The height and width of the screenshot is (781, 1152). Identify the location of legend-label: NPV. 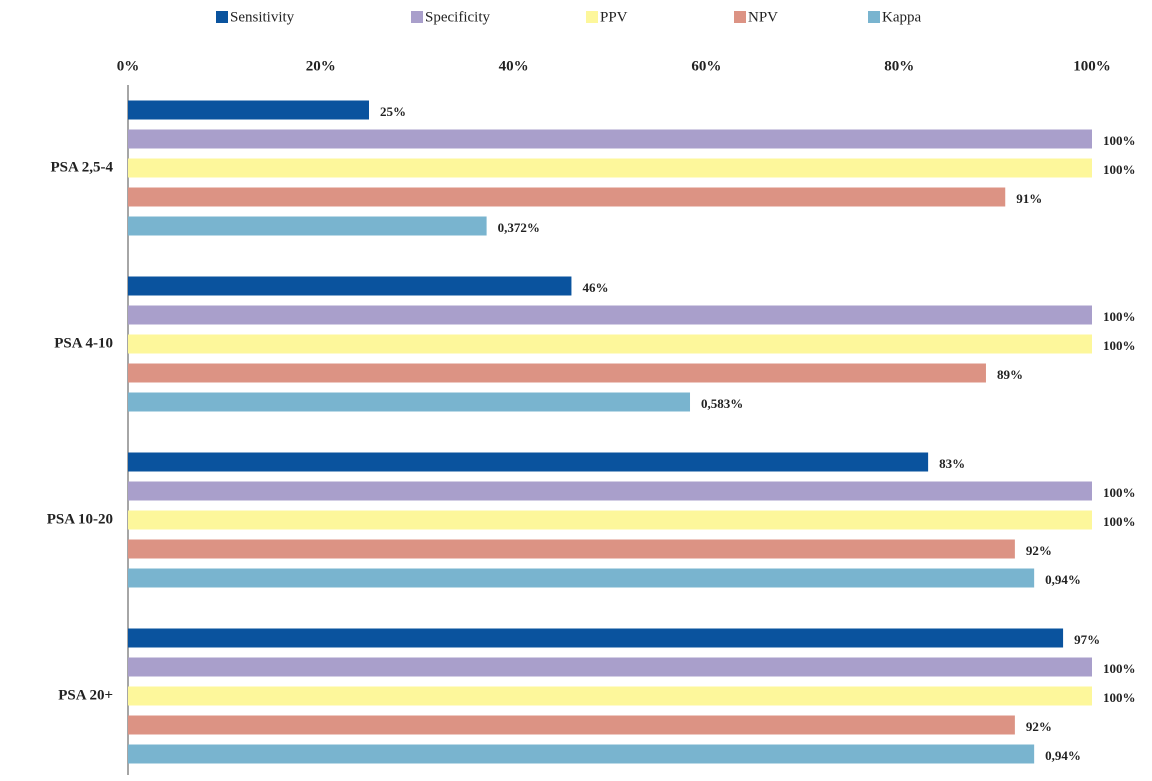
(763, 17).